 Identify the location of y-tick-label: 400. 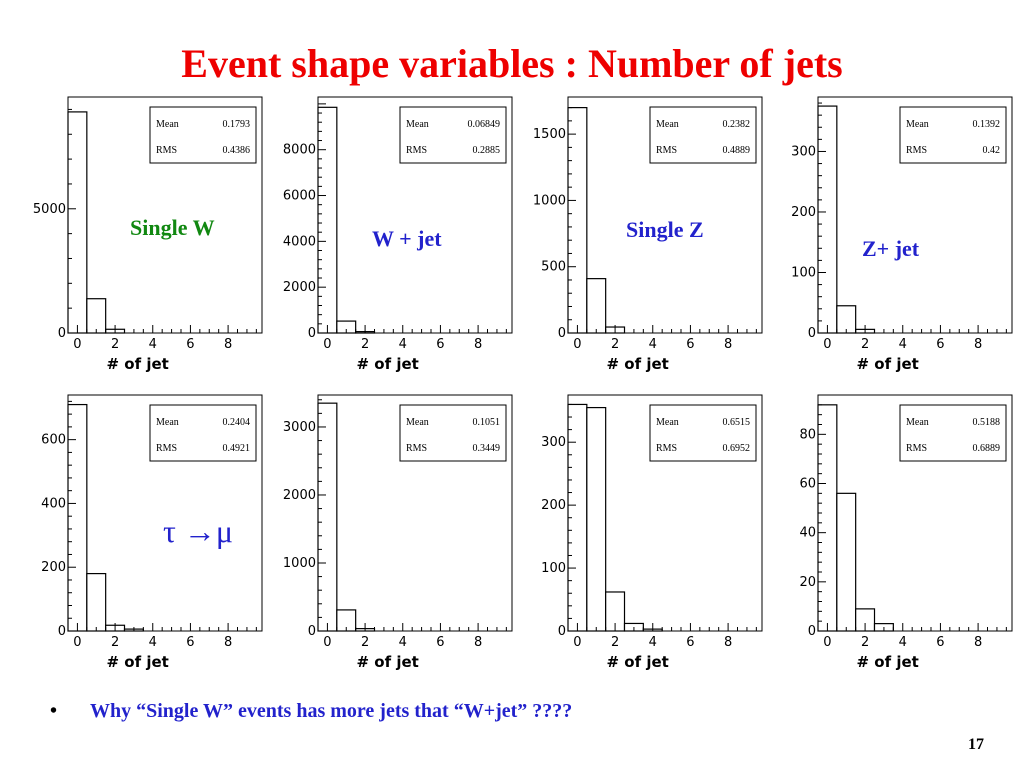
(53, 503).